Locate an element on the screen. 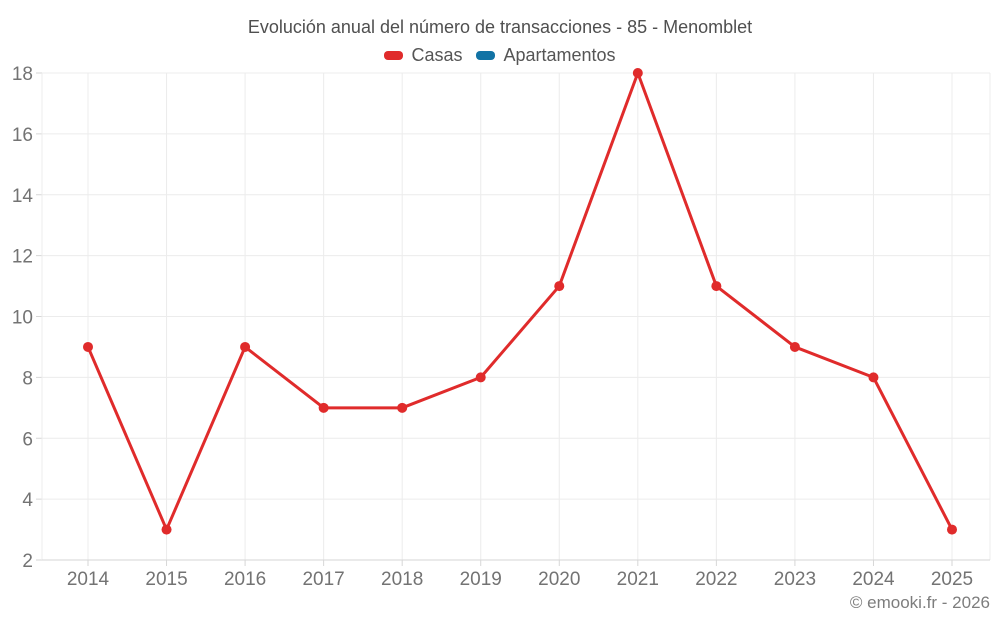 The image size is (1000, 625). legend-item-casas: Casas is located at coordinates (423, 55).